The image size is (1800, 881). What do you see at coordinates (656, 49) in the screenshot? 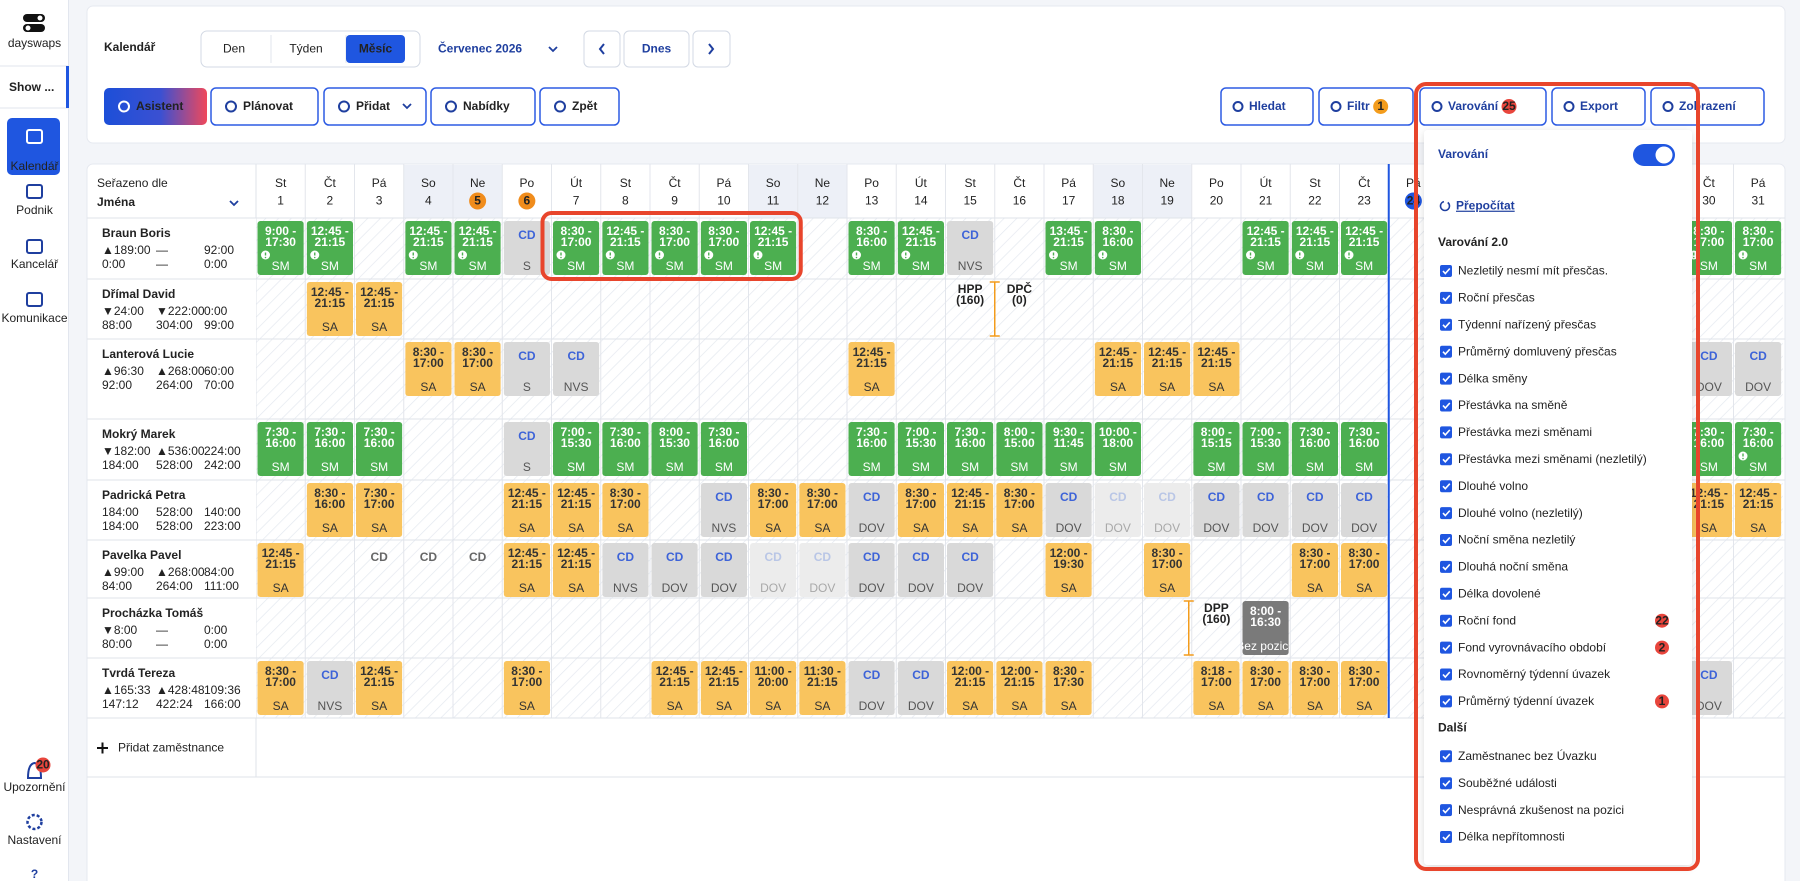
I see `today-button` at bounding box center [656, 49].